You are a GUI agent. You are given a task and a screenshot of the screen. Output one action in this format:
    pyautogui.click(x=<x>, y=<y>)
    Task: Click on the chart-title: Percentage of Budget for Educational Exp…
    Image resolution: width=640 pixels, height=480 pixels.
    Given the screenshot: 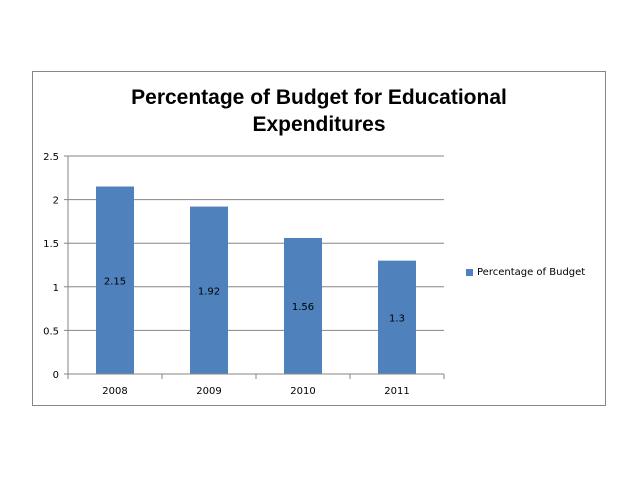 What is the action you would take?
    pyautogui.click(x=319, y=111)
    